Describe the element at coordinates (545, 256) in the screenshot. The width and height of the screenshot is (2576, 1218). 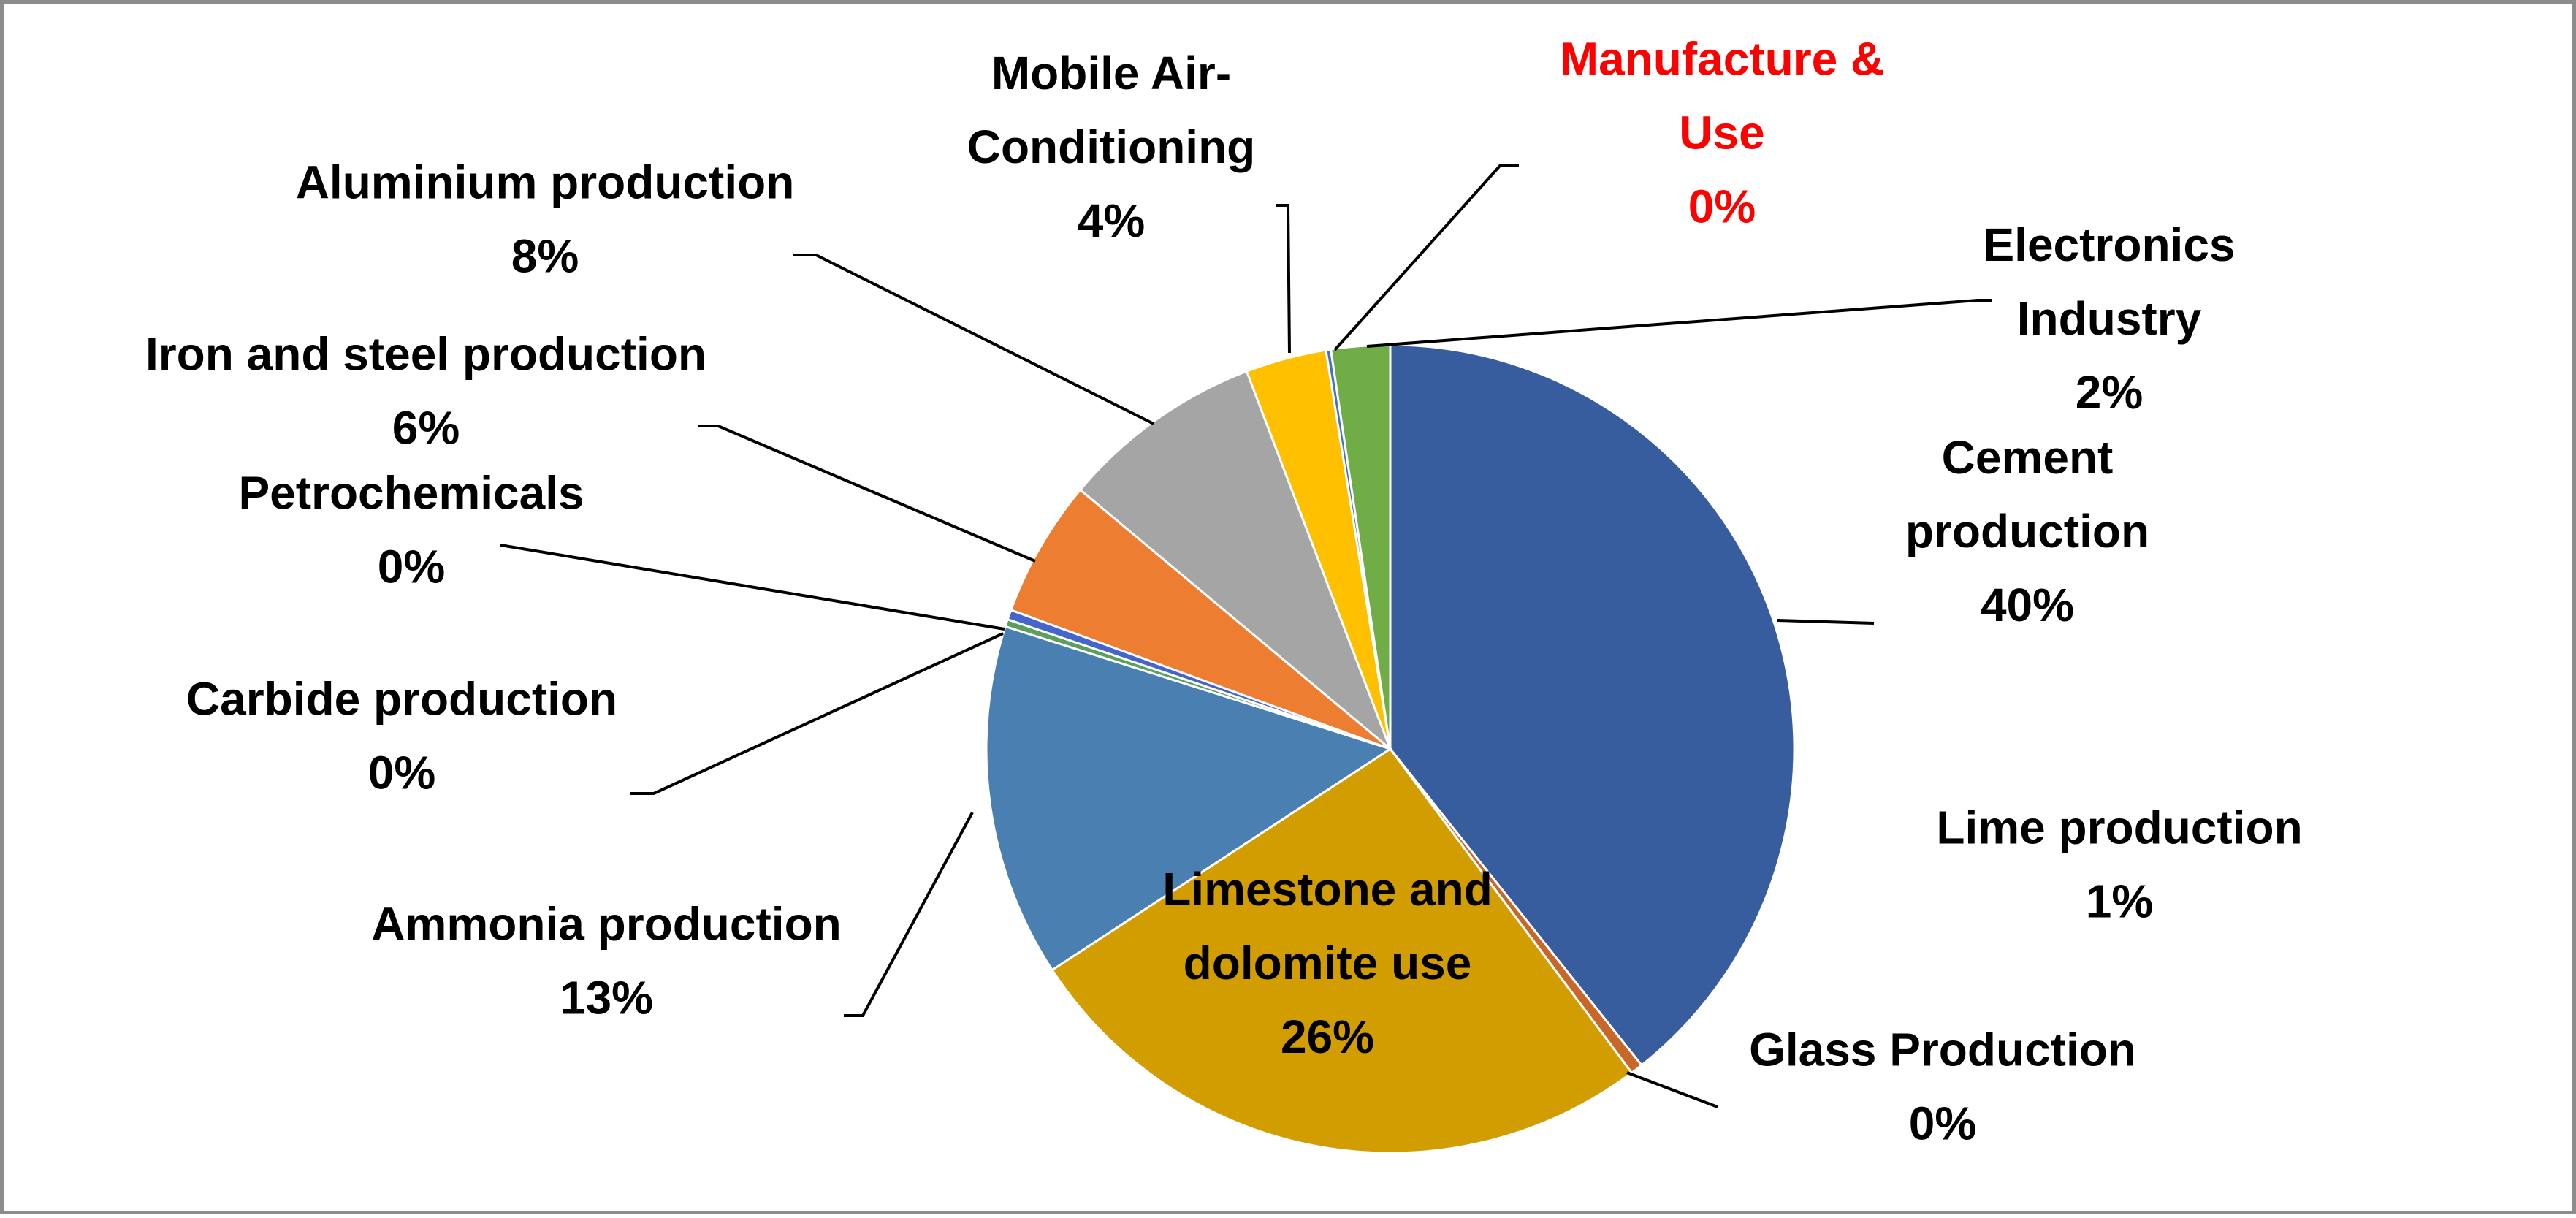
I see `data-label-percent: 8%` at that location.